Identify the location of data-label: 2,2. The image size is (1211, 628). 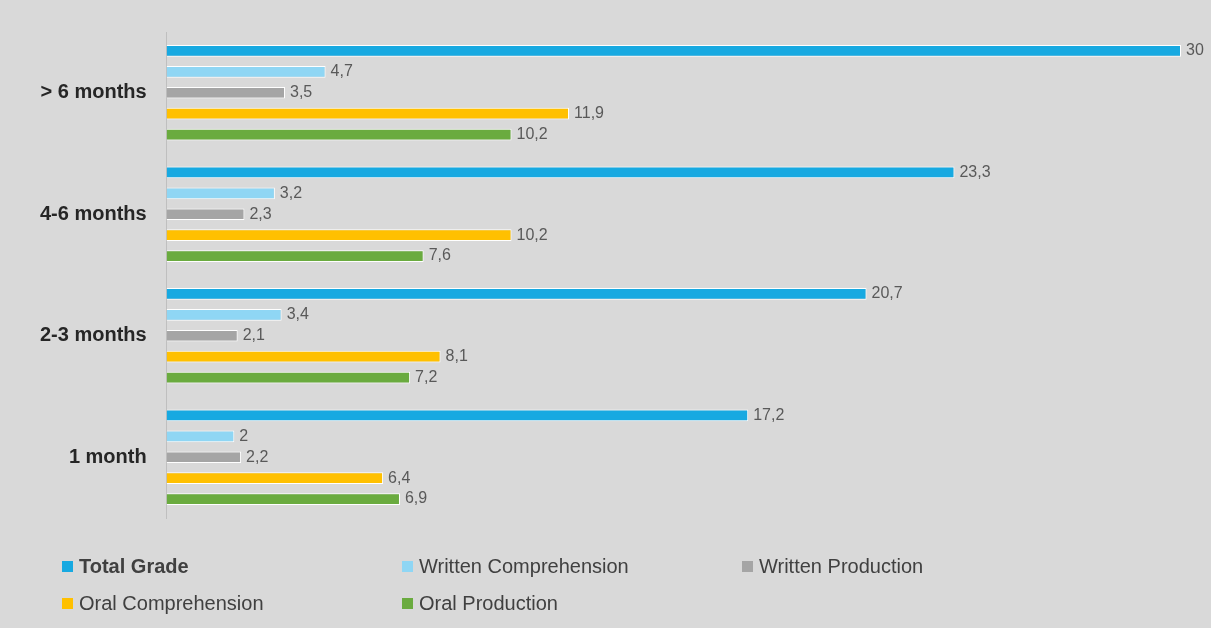
(257, 456).